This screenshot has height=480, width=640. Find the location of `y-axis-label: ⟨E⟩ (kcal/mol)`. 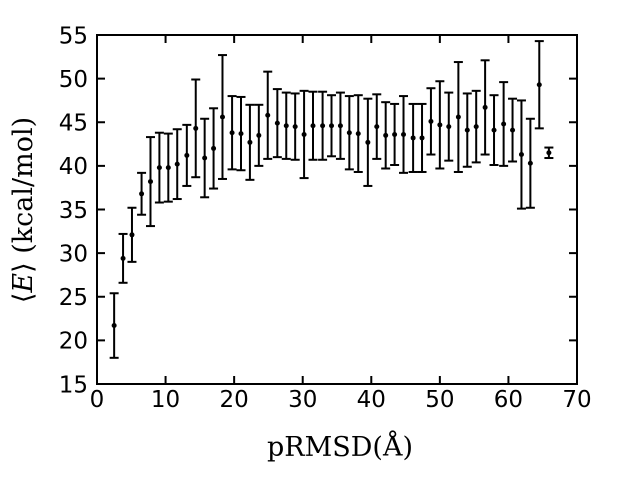

y-axis-label: ⟨E⟩ (kcal/mol) is located at coordinates (23, 210).